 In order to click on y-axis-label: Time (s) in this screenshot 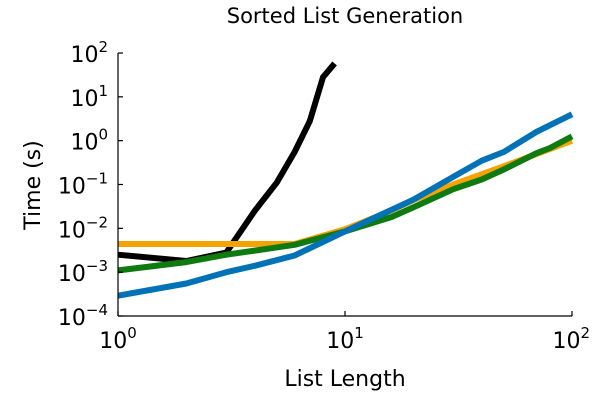, I will do `click(33, 185)`.